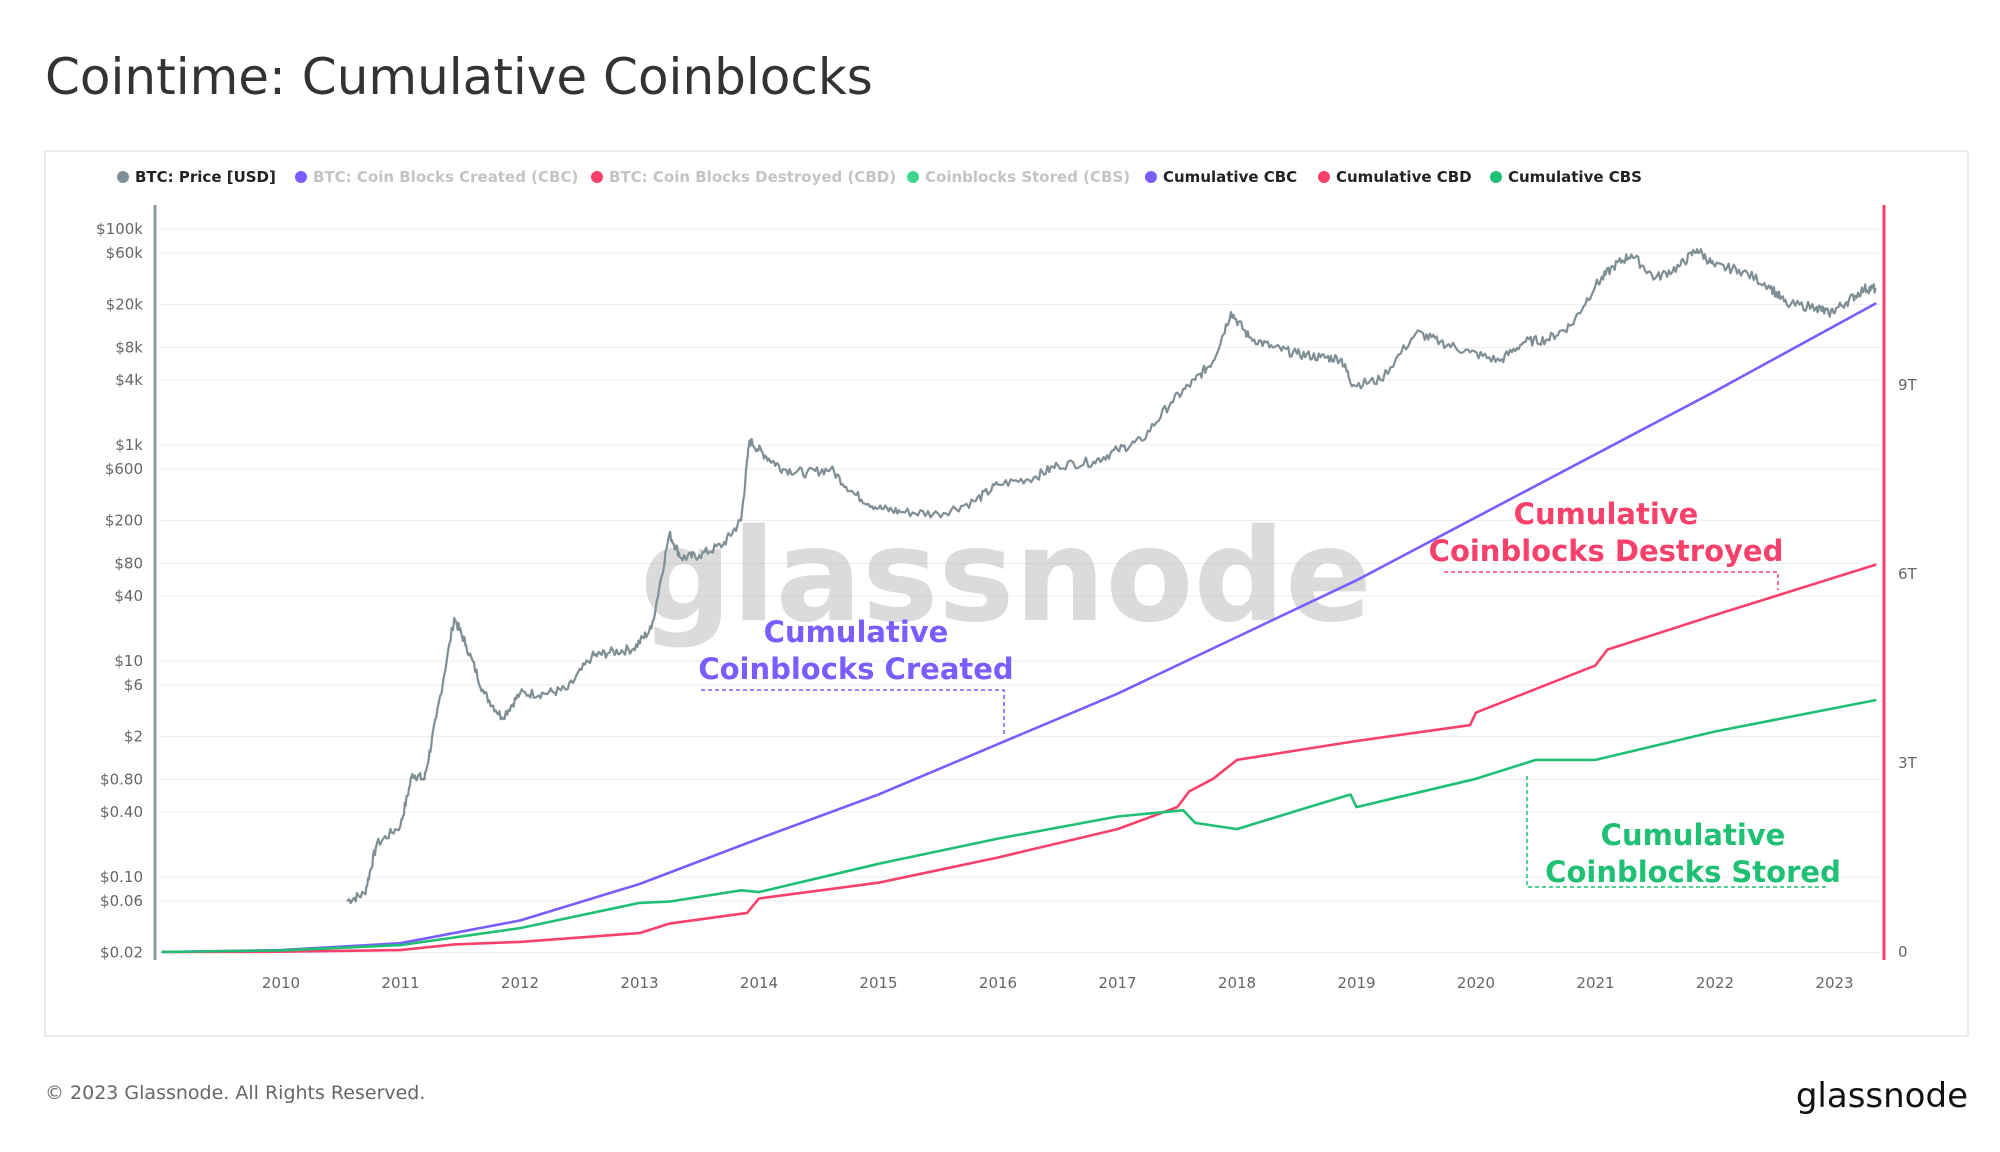  What do you see at coordinates (121, 877) in the screenshot?
I see `y-left-tick-label: $0.10` at bounding box center [121, 877].